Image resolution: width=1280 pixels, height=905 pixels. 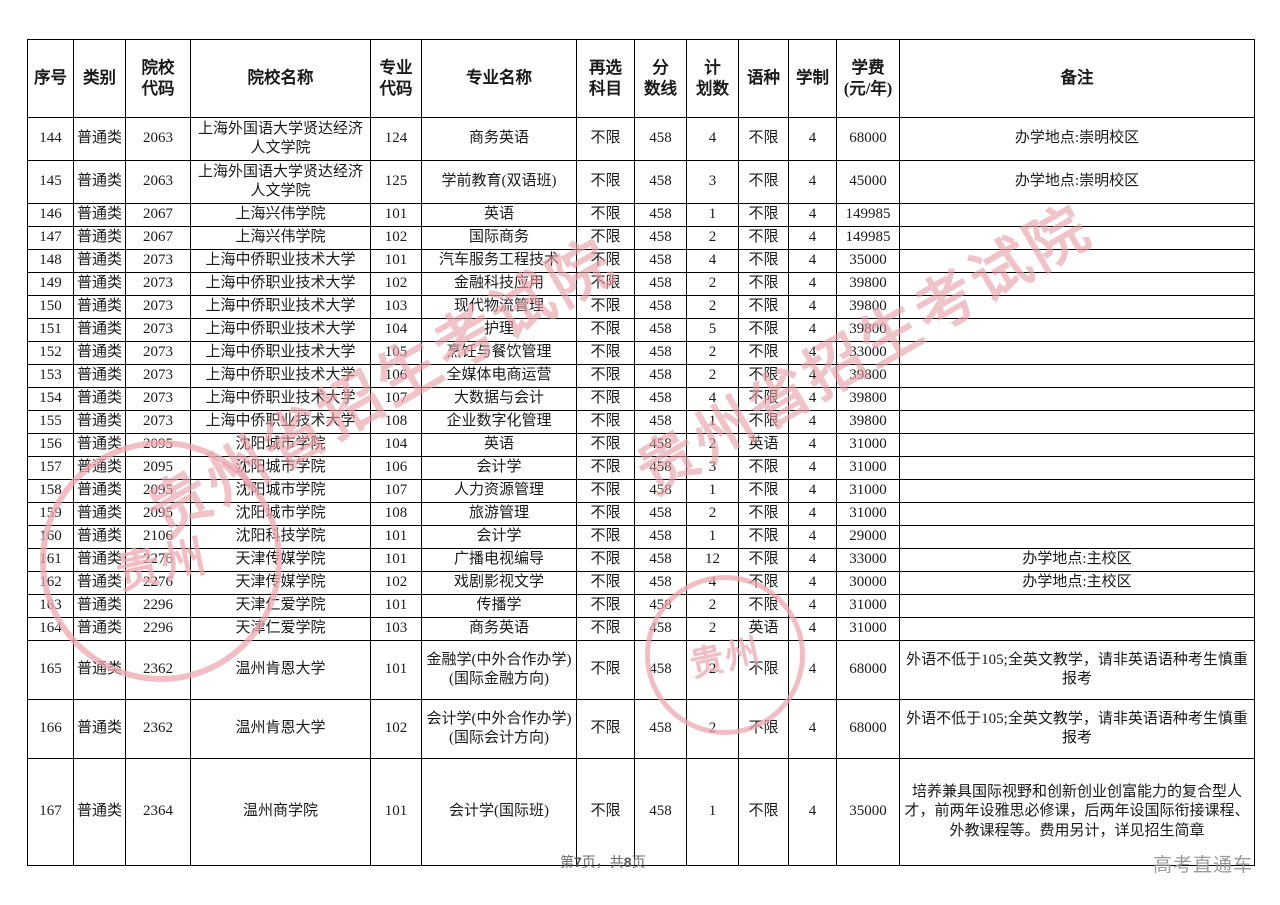 I want to click on cell-plan-count: 12, so click(x=712, y=560).